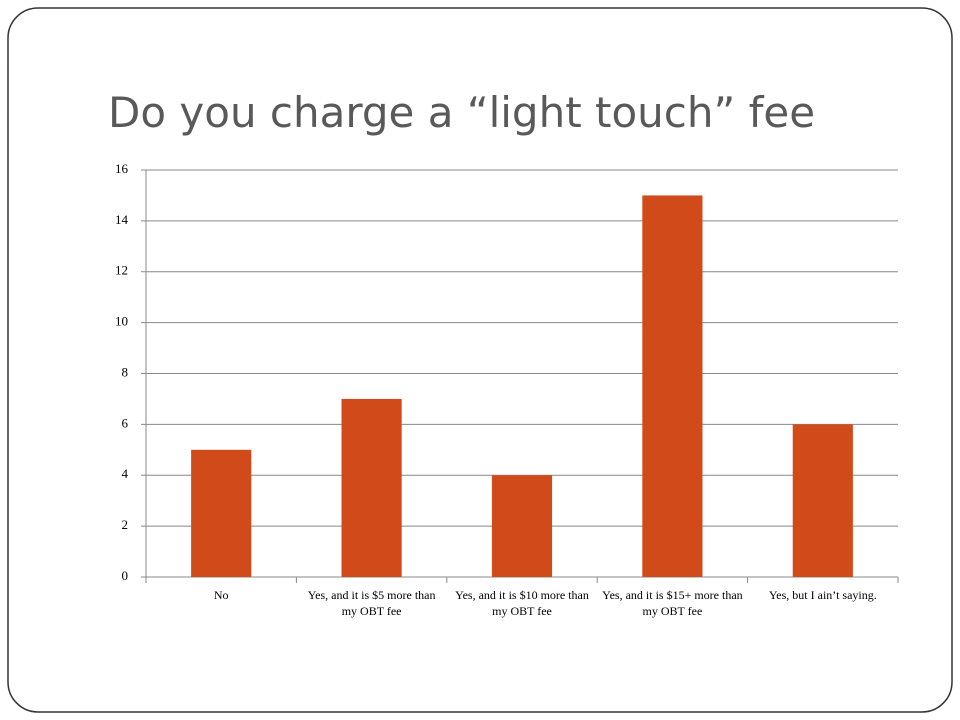 This screenshot has width=960, height=720. Describe the element at coordinates (125, 473) in the screenshot. I see `y-tick-label: 4` at that location.